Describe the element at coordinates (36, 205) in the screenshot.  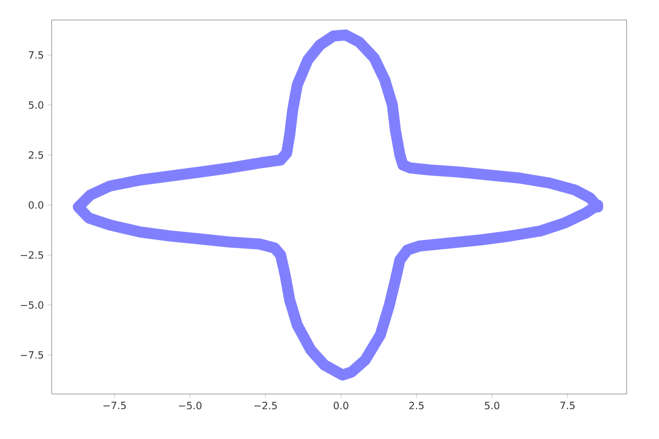
I see `y-tick-label: 0.0` at that location.